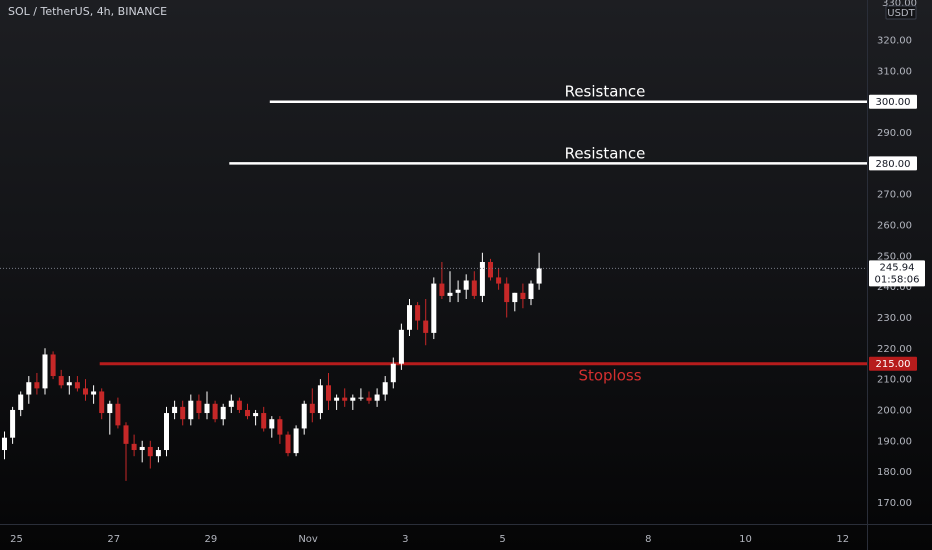  I want to click on x-tick-label: 25, so click(16, 539).